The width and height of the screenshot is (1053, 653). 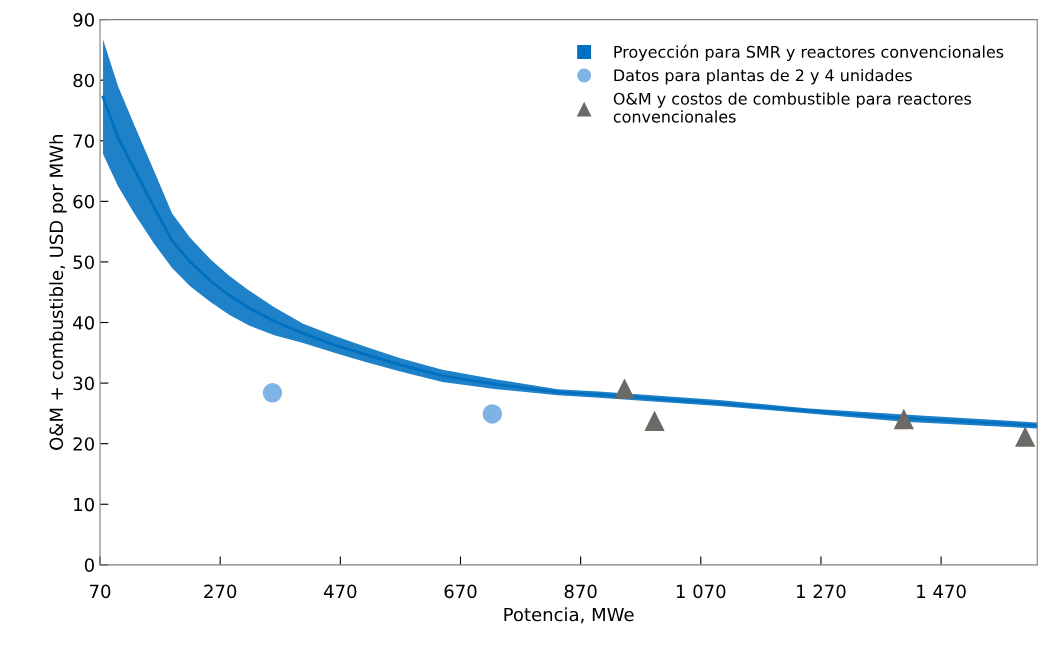 I want to click on x-tick-label: 70, so click(x=100, y=591).